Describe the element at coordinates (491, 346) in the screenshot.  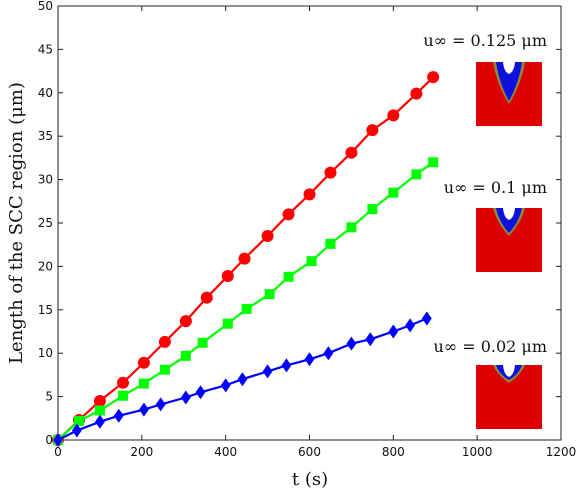
I see `annotation-u-002: u∞ = 0.02 μm` at that location.